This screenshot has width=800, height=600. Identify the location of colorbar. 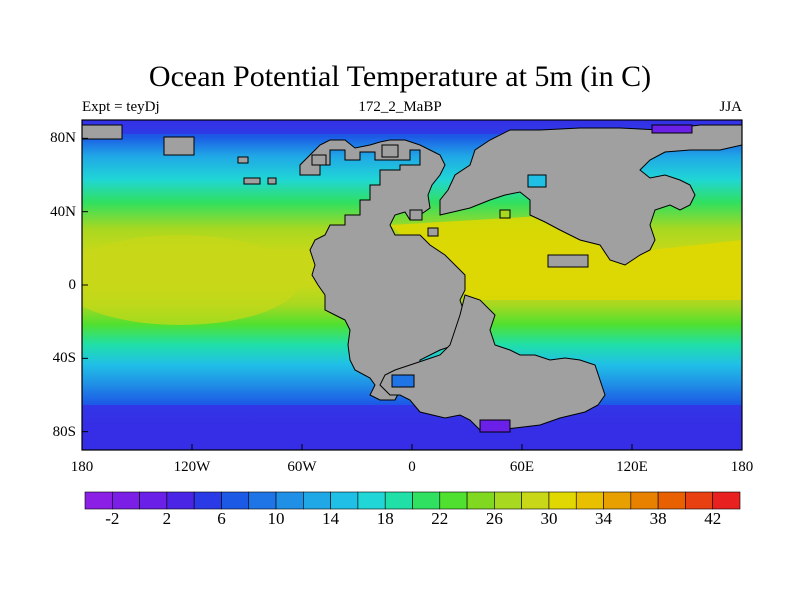
(412, 500).